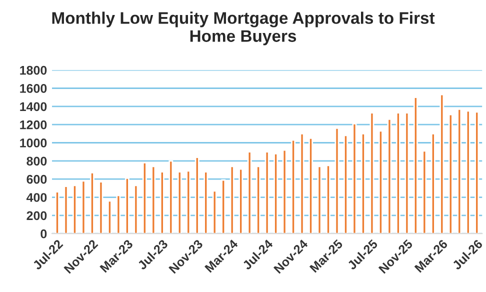  What do you see at coordinates (243, 29) in the screenshot?
I see `chart-title: Monthly Low Equity Mortgage Approvals to First Home Buyers` at bounding box center [243, 29].